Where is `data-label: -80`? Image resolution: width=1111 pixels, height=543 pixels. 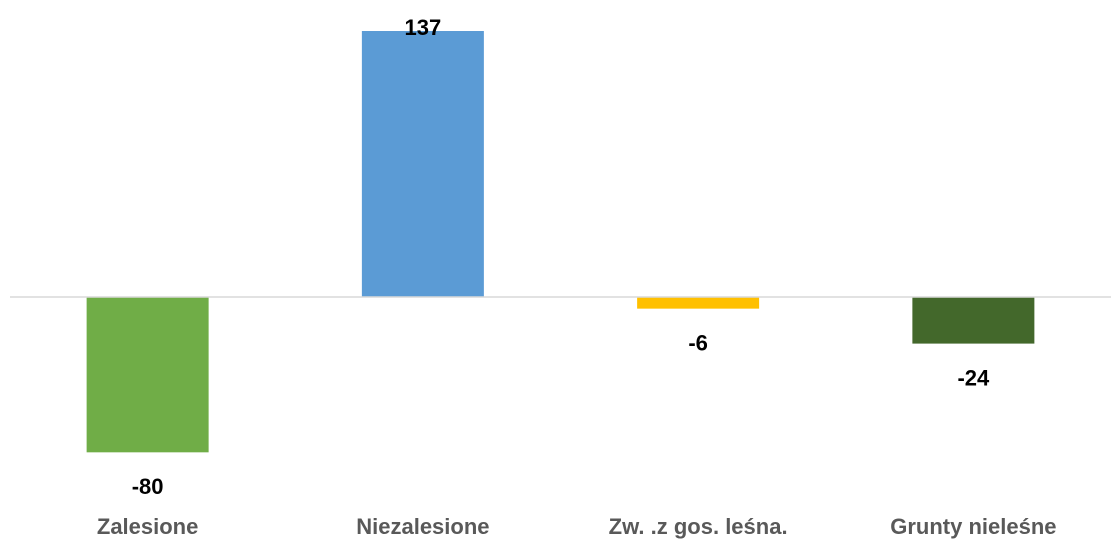
data-label: -80 is located at coordinates (148, 486).